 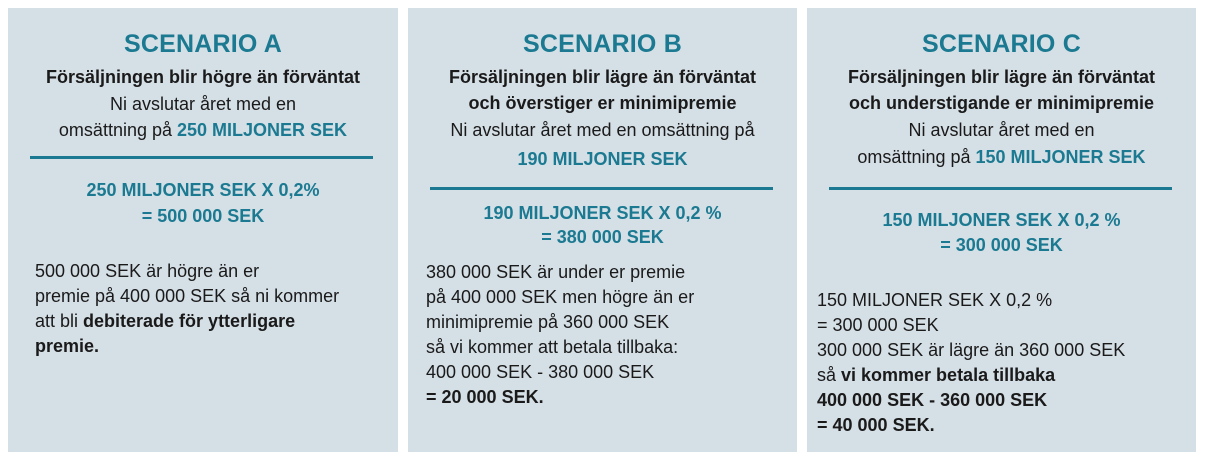 I want to click on scenario-b-calc-line1: 190 MILJONER SEK X 0,2 %, so click(x=602, y=213).